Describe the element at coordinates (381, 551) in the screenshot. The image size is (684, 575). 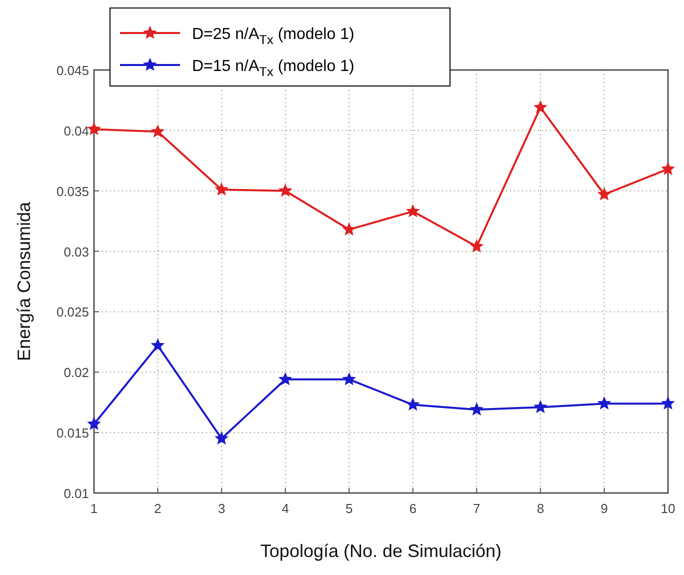
I see `x-axis-title: Topología (No. de Simulación)` at that location.